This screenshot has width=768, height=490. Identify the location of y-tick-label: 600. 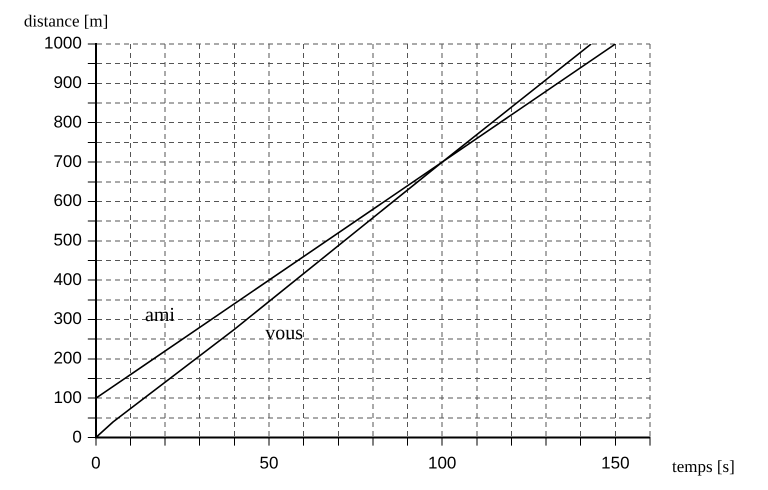
(67, 200).